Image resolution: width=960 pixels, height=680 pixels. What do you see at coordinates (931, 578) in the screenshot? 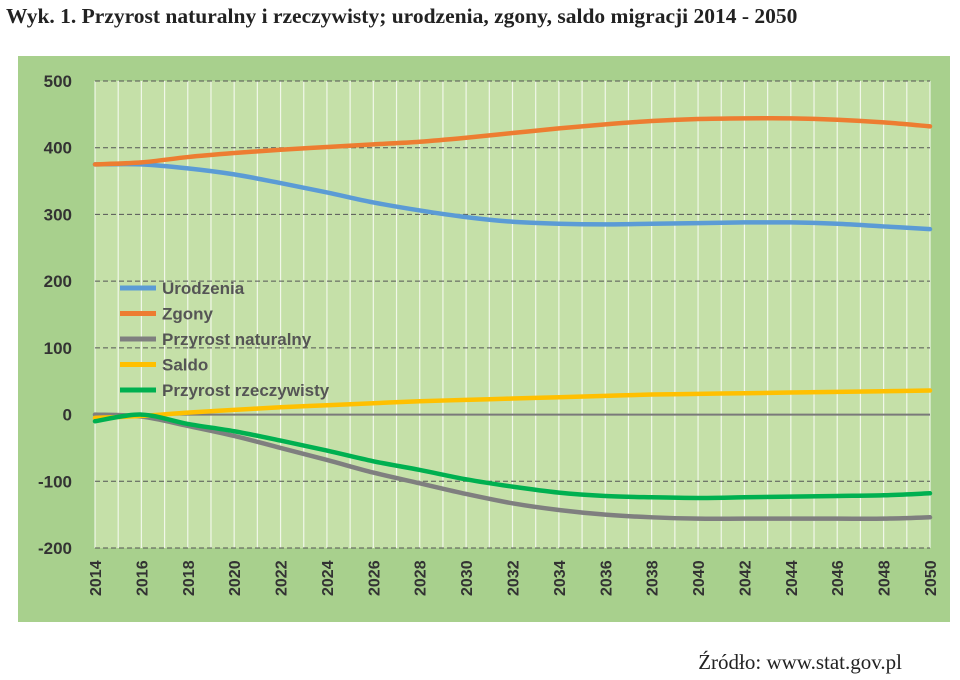
I see `x-tick-label: 2050` at bounding box center [931, 578].